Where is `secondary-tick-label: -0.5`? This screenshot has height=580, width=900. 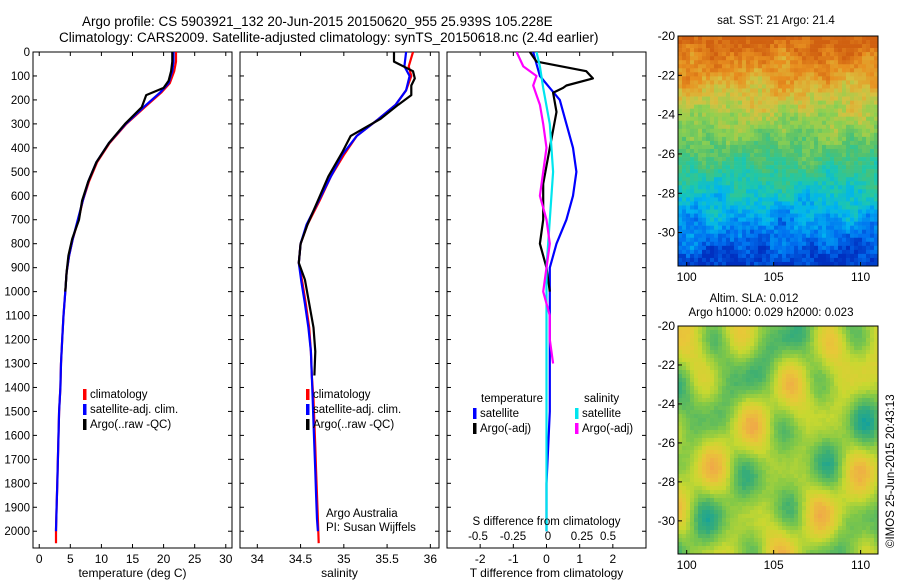 secondary-tick-label: -0.5 is located at coordinates (478, 537).